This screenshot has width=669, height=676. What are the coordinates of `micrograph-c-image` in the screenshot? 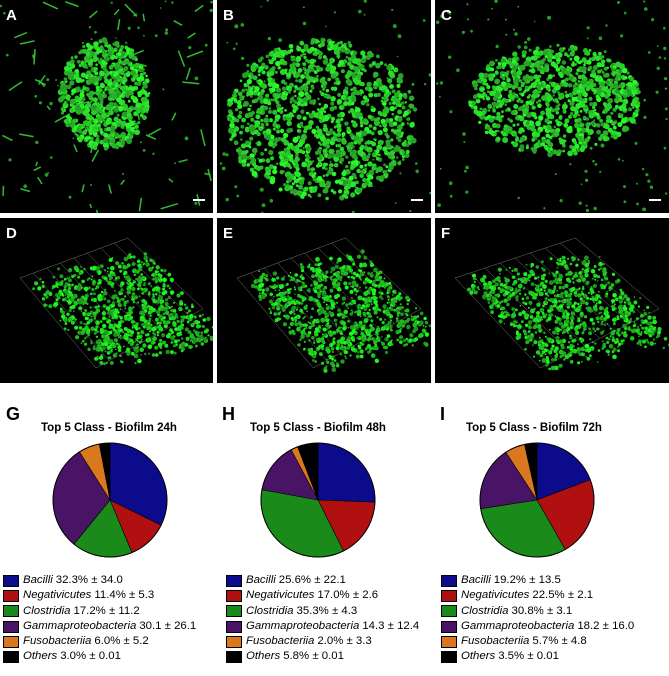 It's located at (552, 106).